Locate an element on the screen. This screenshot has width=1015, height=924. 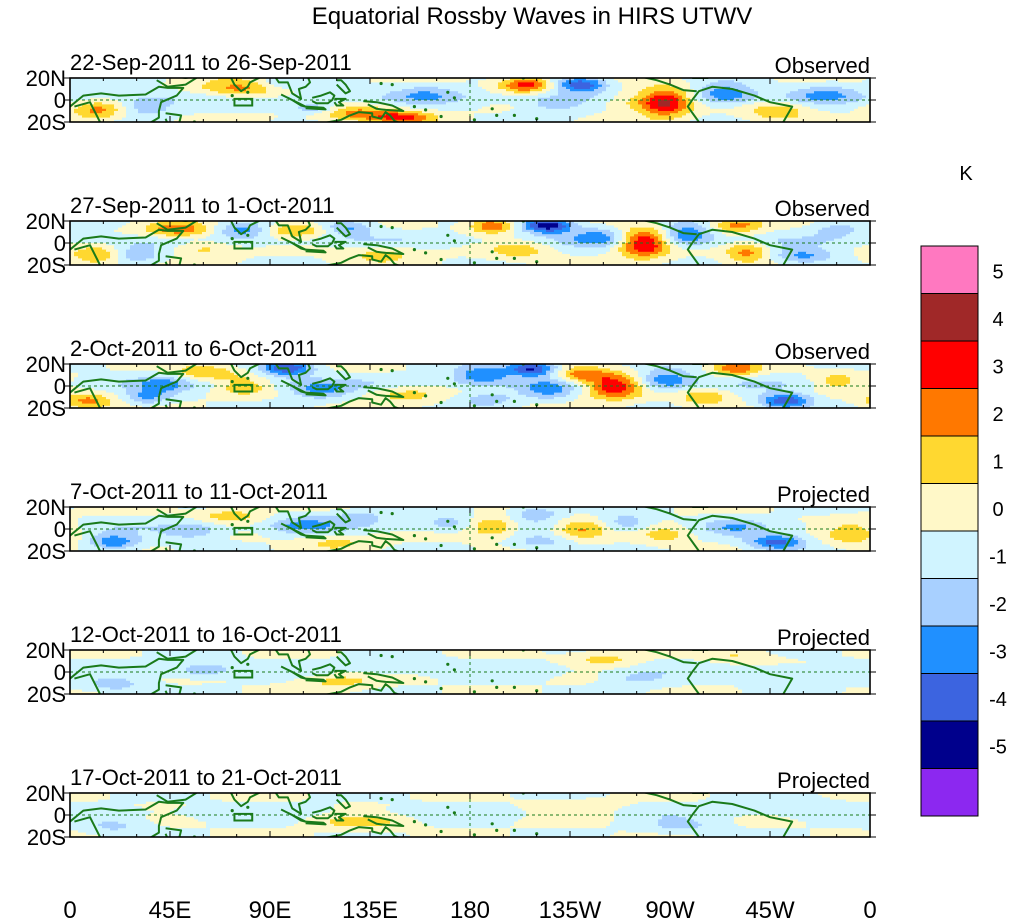
lat-tick-label: 0 is located at coordinates (60, 529).